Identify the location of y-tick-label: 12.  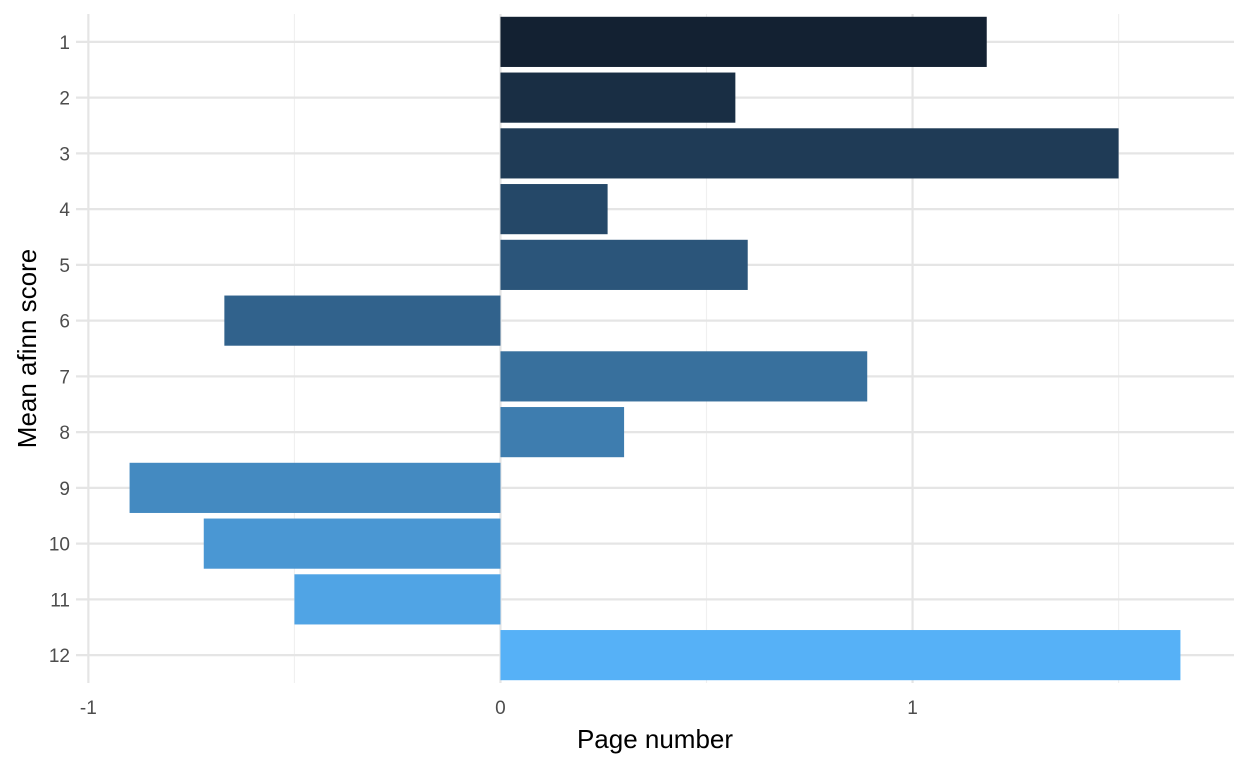
(59, 656).